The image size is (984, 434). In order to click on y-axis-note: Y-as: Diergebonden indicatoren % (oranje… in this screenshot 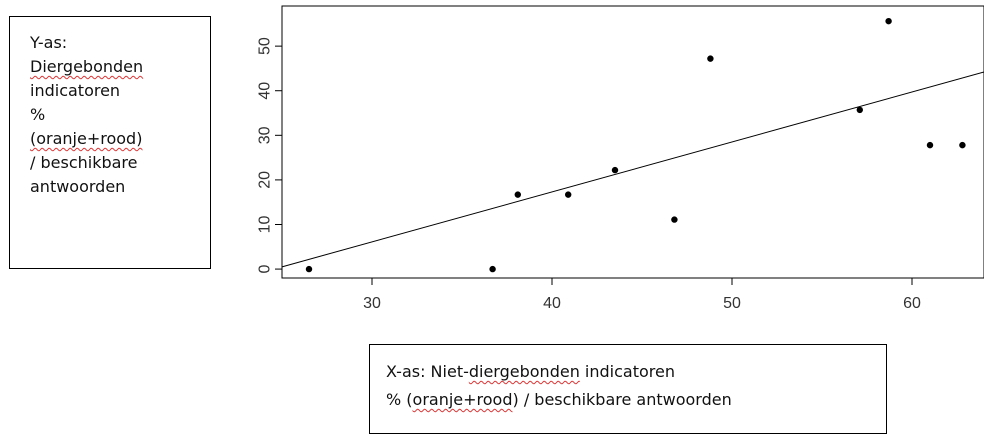, I will do `click(110, 142)`.